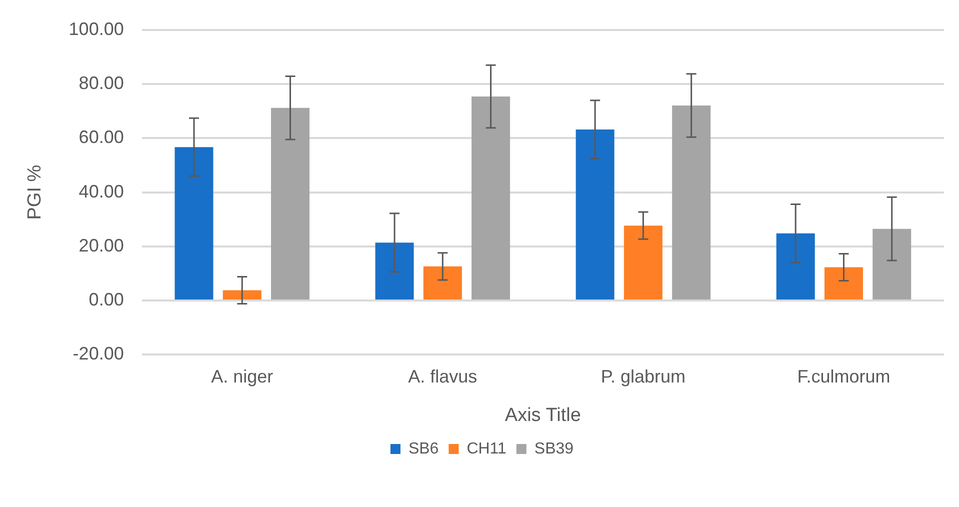 The image size is (959, 507). What do you see at coordinates (843, 376) in the screenshot?
I see `x-tick-label: F.culmorum` at bounding box center [843, 376].